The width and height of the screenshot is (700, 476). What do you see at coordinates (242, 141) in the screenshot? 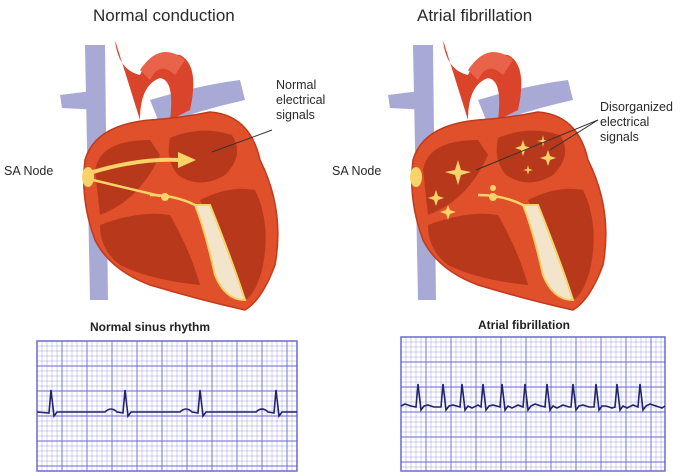
I see `signals-pointer-line` at bounding box center [242, 141].